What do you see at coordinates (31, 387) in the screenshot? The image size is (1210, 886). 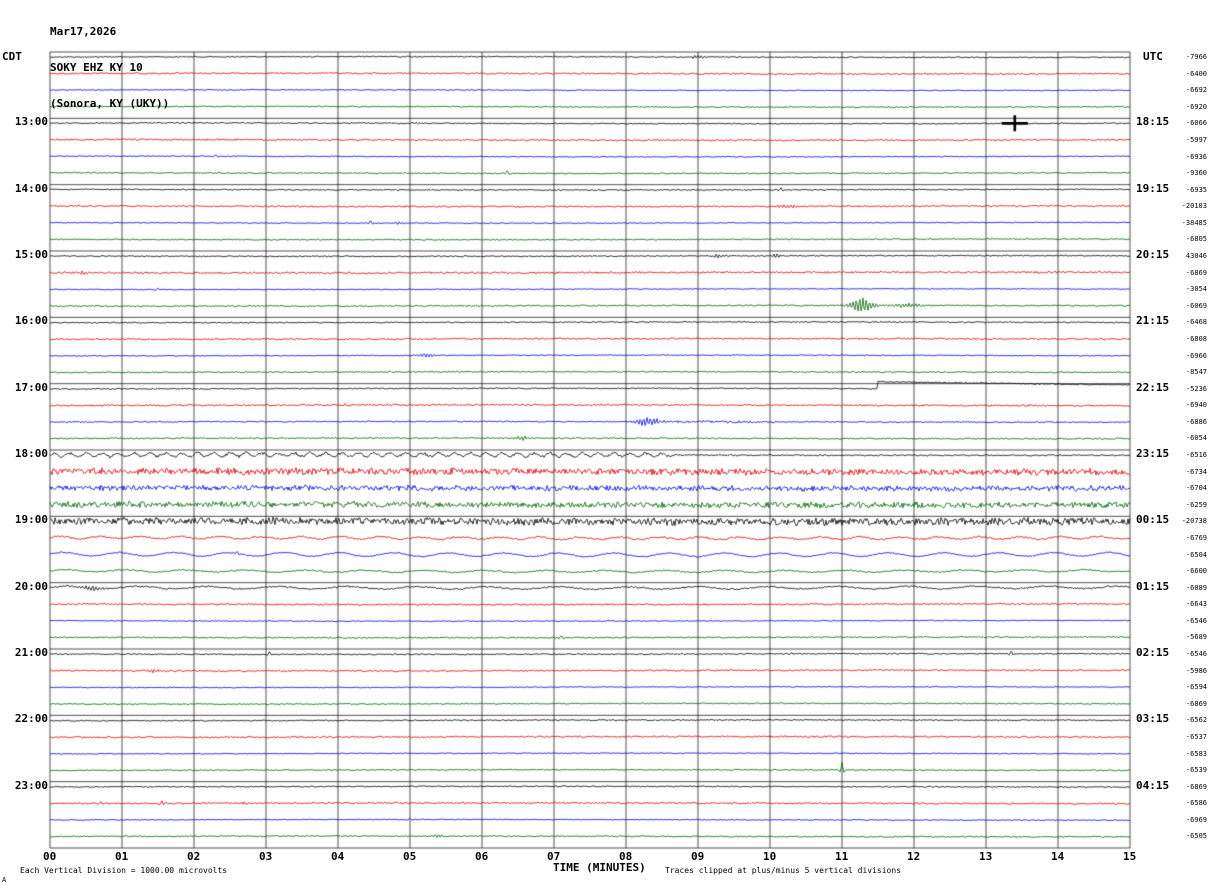 I see `cdt-hour-label: 17:00` at bounding box center [31, 387].